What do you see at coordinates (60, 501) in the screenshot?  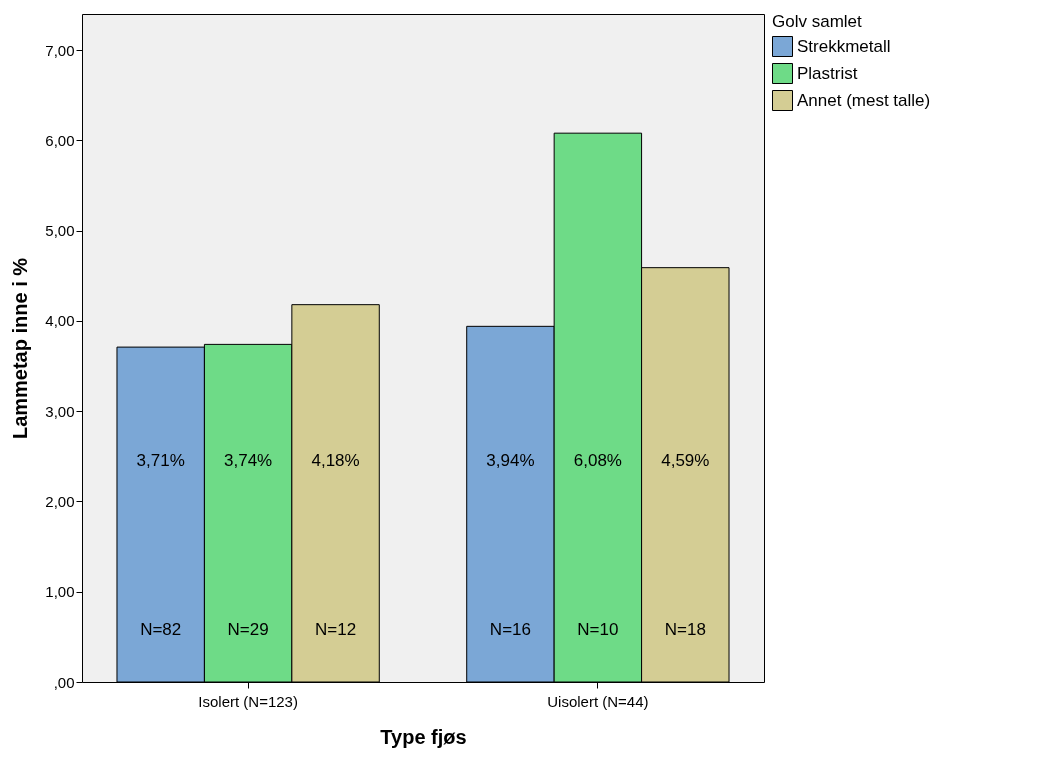 I see `y-tick-label: 2,00` at bounding box center [60, 501].